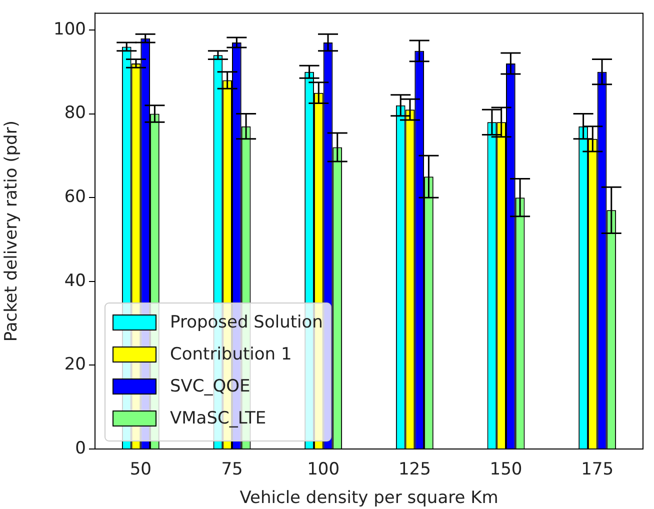 This screenshot has height=509, width=654. Describe the element at coordinates (80, 448) in the screenshot. I see `y-tick-label: 0` at that location.